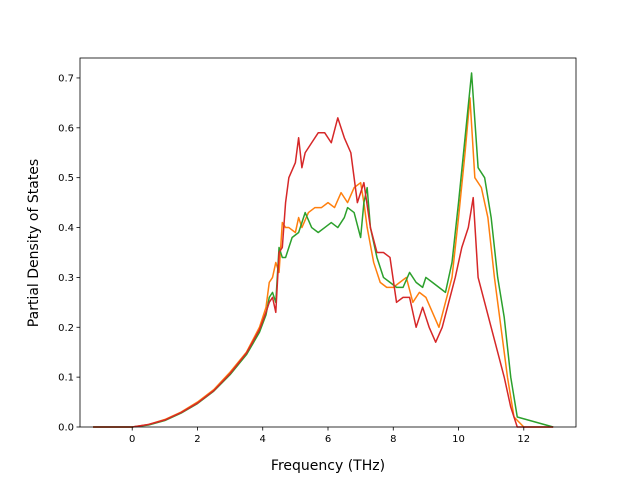 This screenshot has height=480, width=640. What do you see at coordinates (34, 243) in the screenshot?
I see `y-axis-label: Partial Density of States` at bounding box center [34, 243].